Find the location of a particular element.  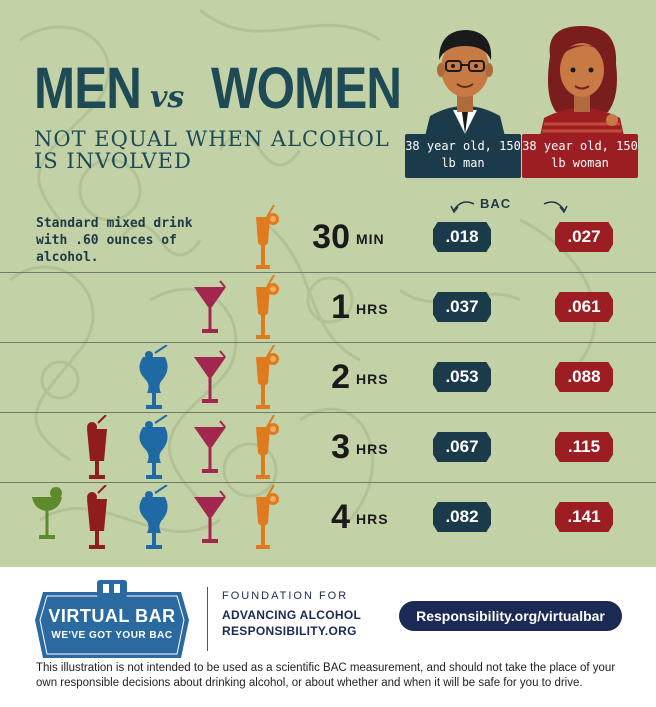

subtitle: NOT EQUAL WHEN ALCOHOL IS INVOLVED is located at coordinates (212, 150).